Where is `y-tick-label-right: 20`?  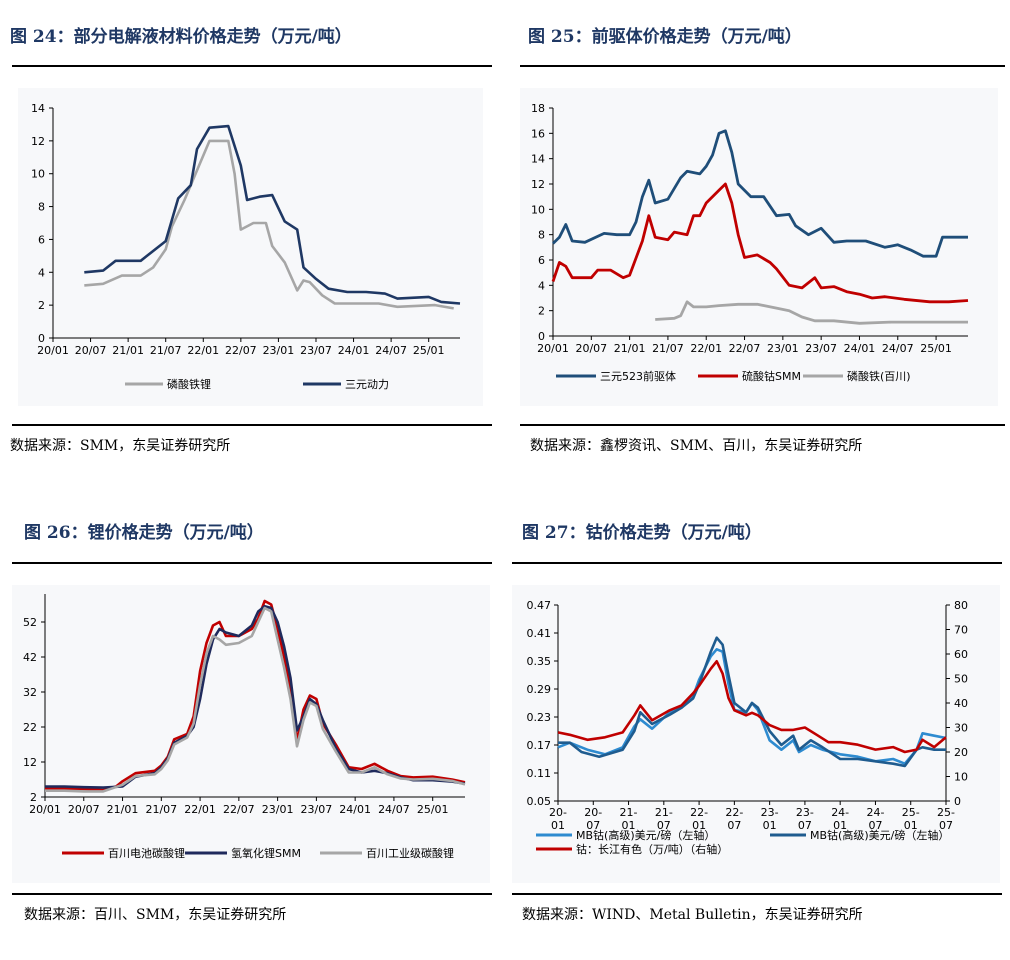
y-tick-label-right: 20 is located at coordinates (961, 752).